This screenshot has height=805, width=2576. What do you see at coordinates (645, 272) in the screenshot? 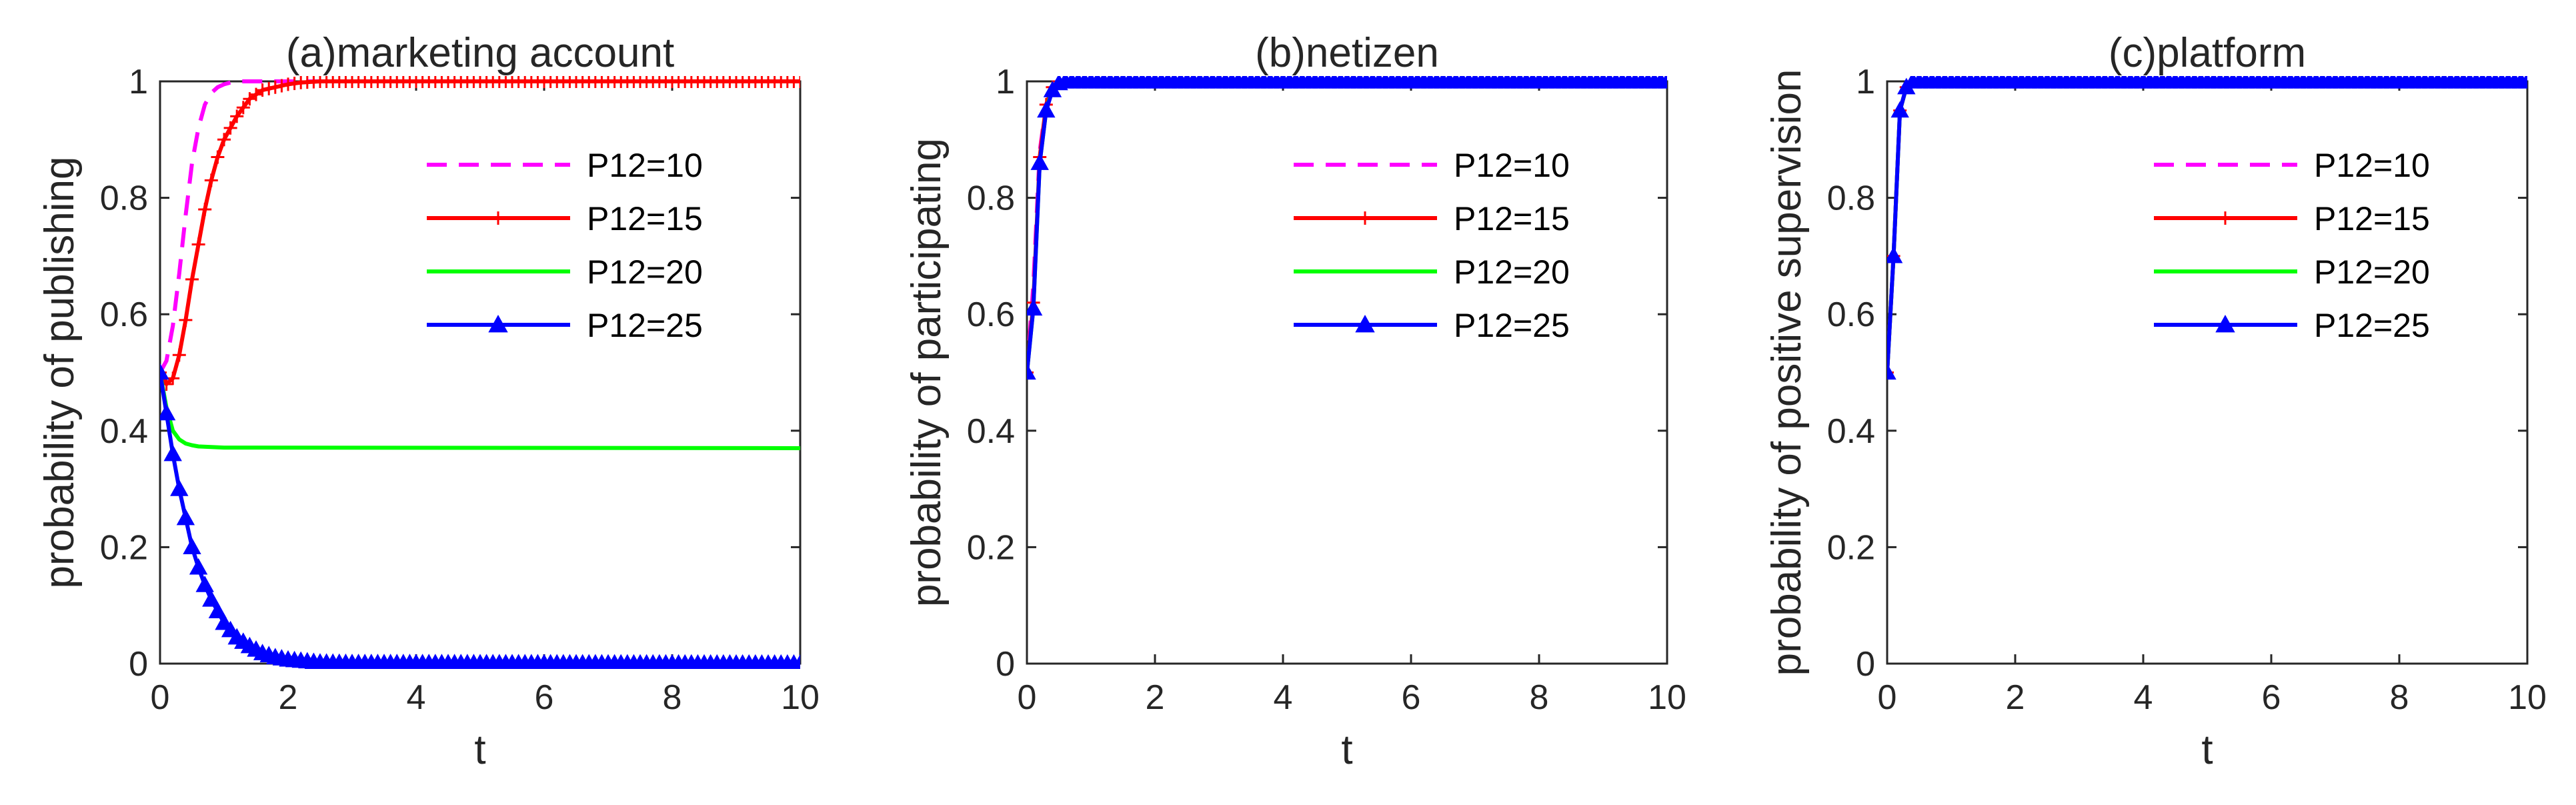
I see `legend-label: P12=20` at bounding box center [645, 272].